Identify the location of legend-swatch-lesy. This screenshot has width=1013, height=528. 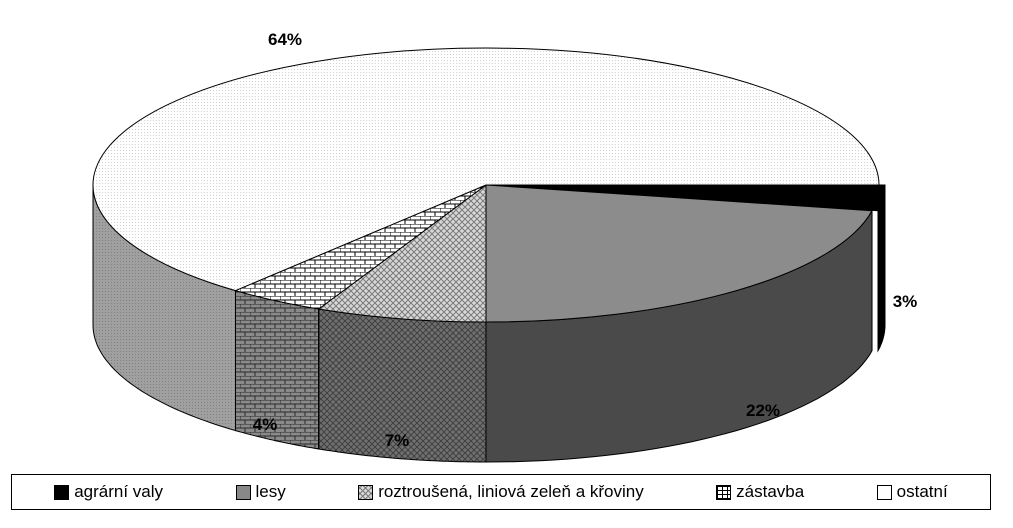
(243, 492).